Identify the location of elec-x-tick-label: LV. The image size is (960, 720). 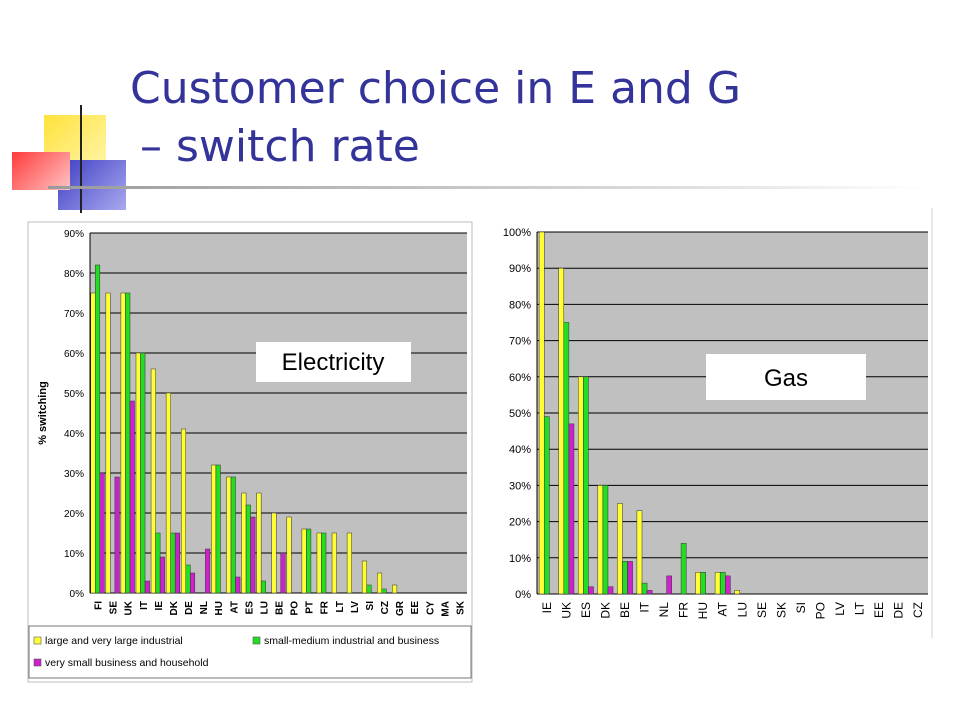
(355, 607).